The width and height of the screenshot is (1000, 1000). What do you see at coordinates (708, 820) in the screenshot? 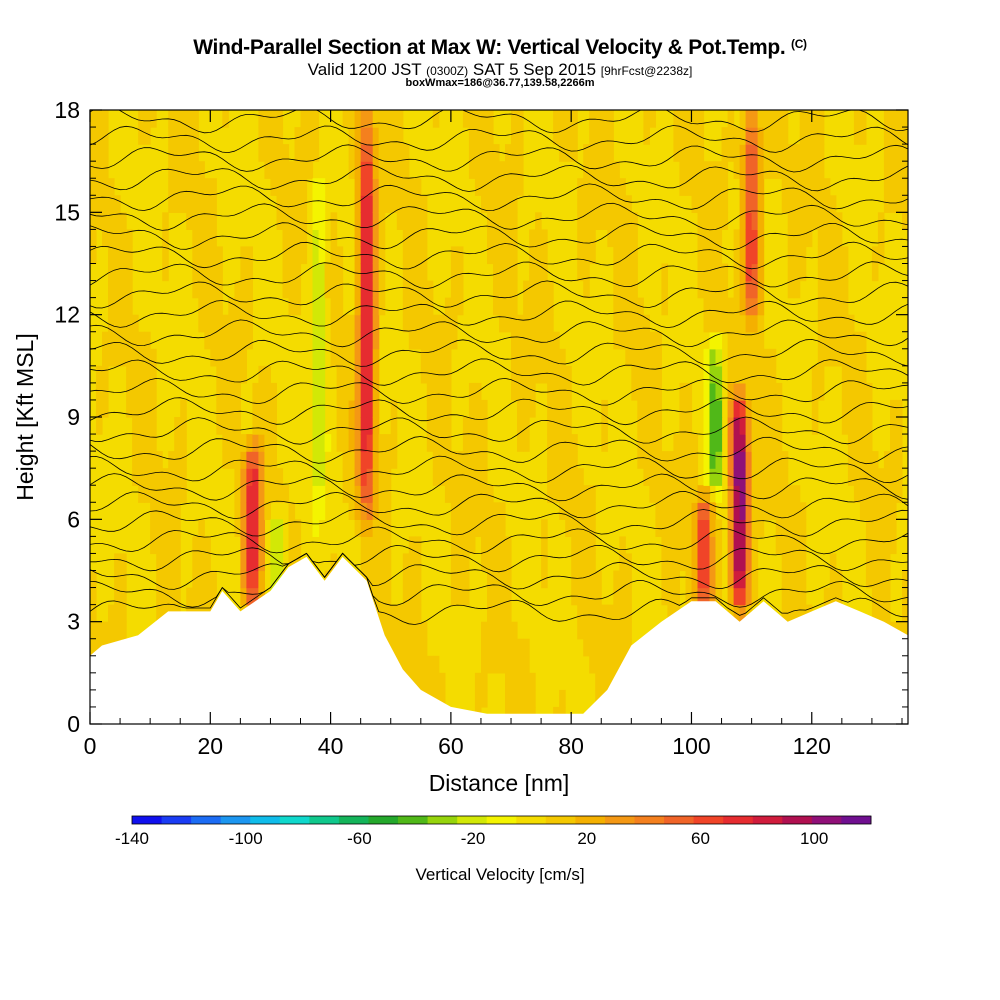
I see `colorbar-swatch` at bounding box center [708, 820].